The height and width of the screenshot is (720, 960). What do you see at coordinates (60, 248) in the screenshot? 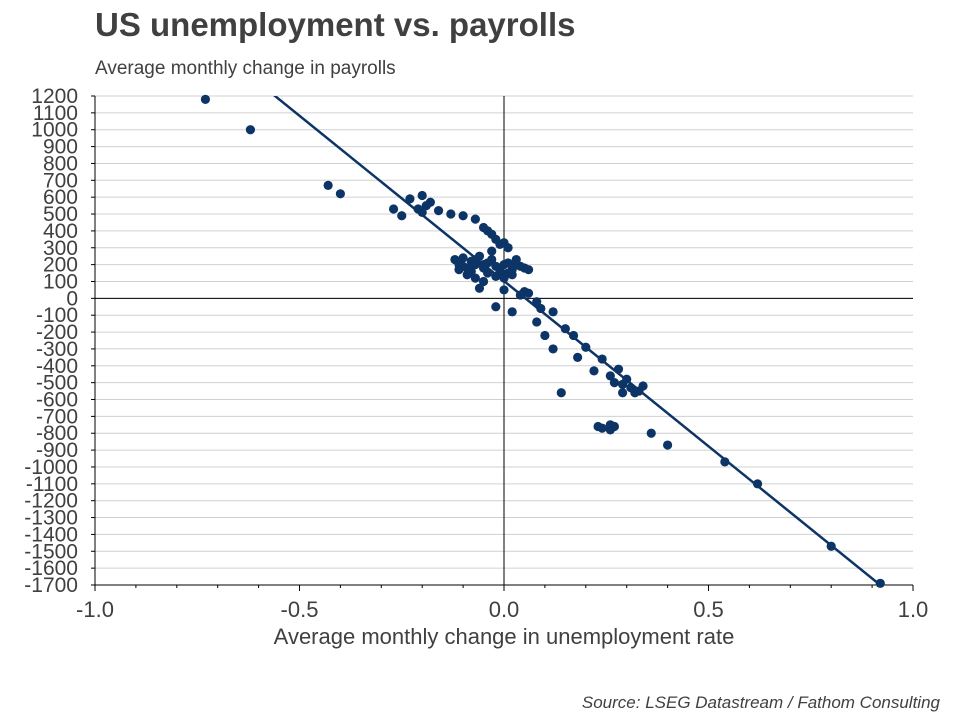
I see `y-tick-label: 300` at bounding box center [60, 248].